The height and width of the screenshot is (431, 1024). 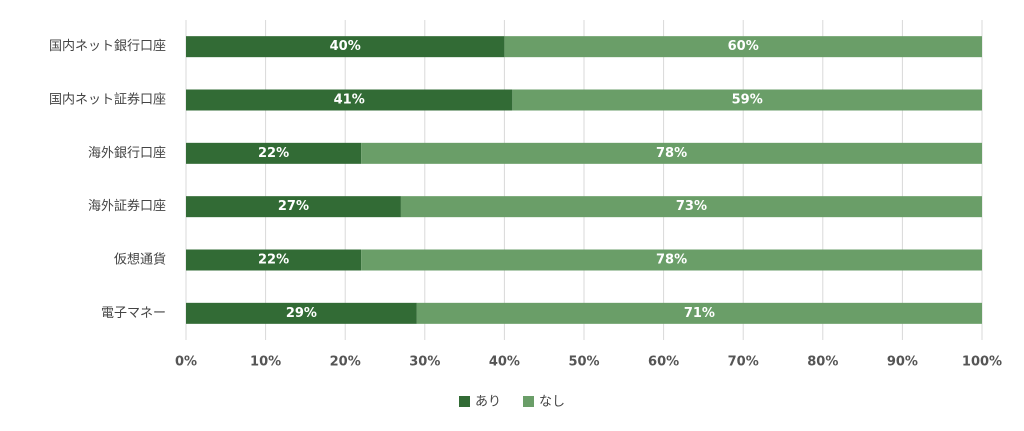 I want to click on value-label: 29%, so click(x=301, y=313).